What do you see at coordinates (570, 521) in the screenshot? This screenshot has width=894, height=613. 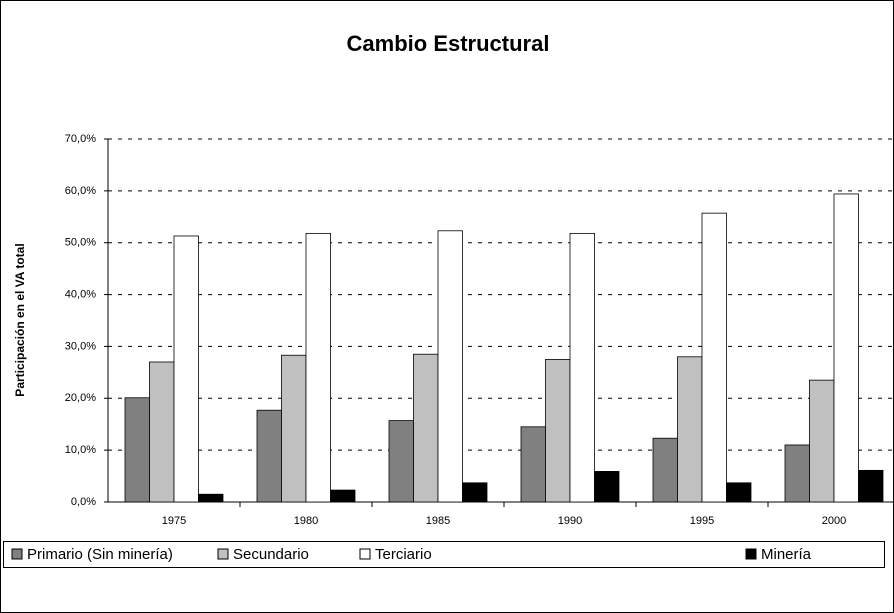 I see `x-tick-label: 1990` at bounding box center [570, 521].